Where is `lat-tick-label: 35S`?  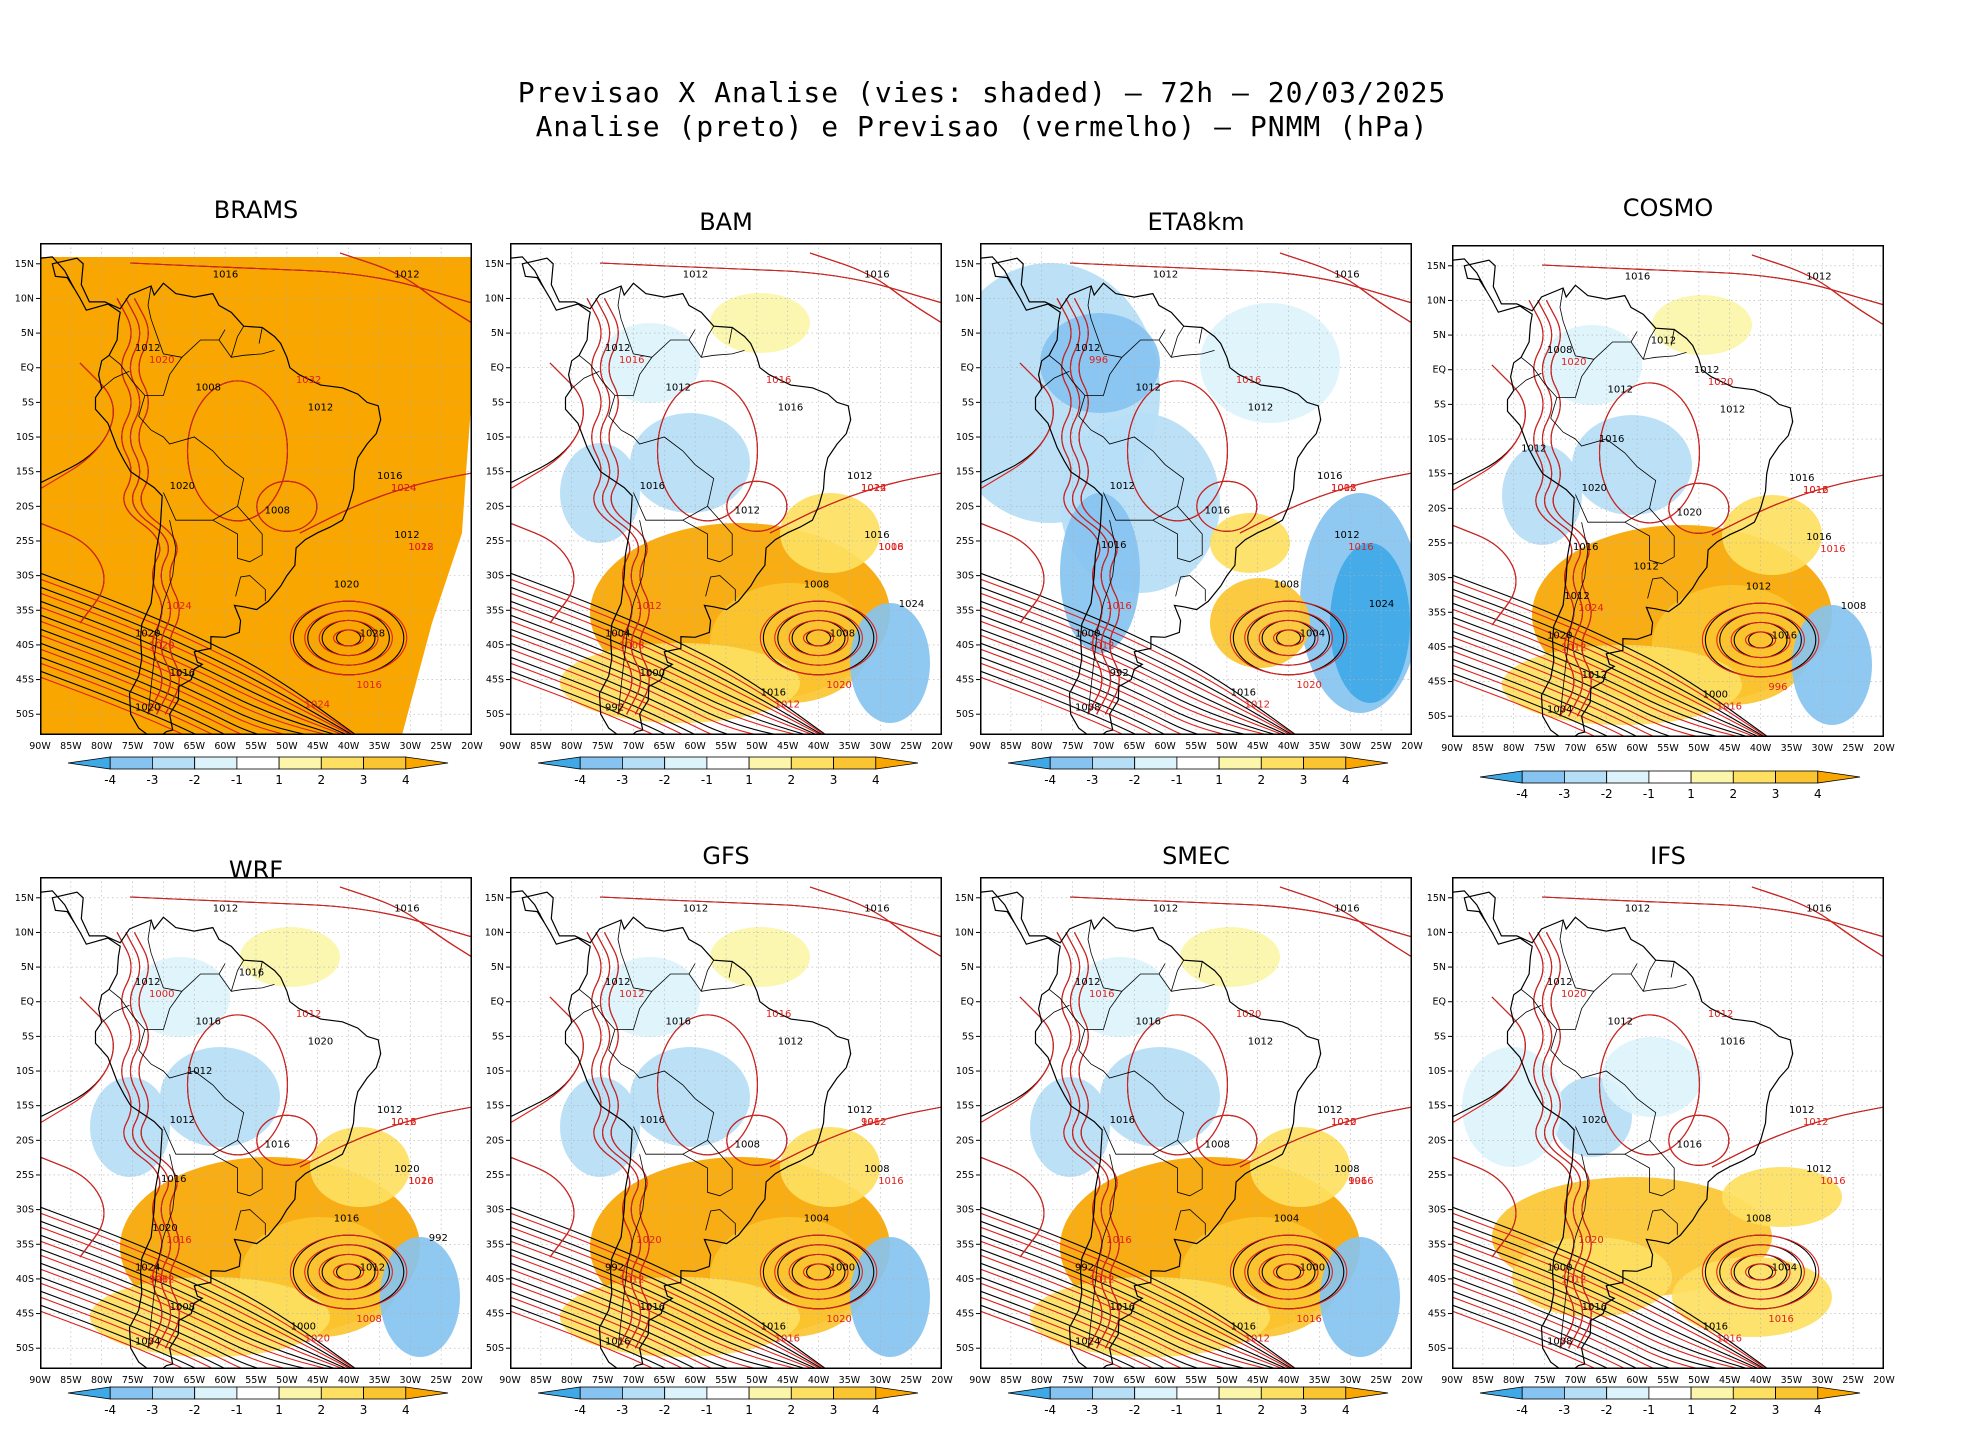
lat-tick-label: 35S is located at coordinates (965, 1244).